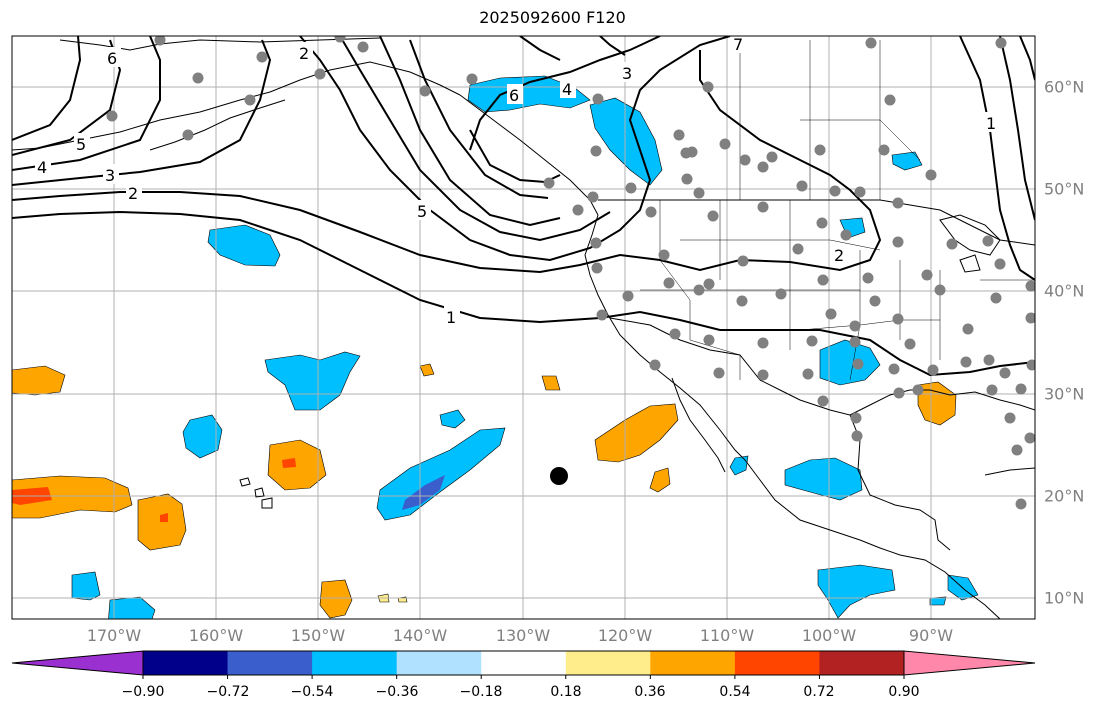  What do you see at coordinates (312, 692) in the screenshot?
I see `colorbar-tick-label: −0.54` at bounding box center [312, 692].